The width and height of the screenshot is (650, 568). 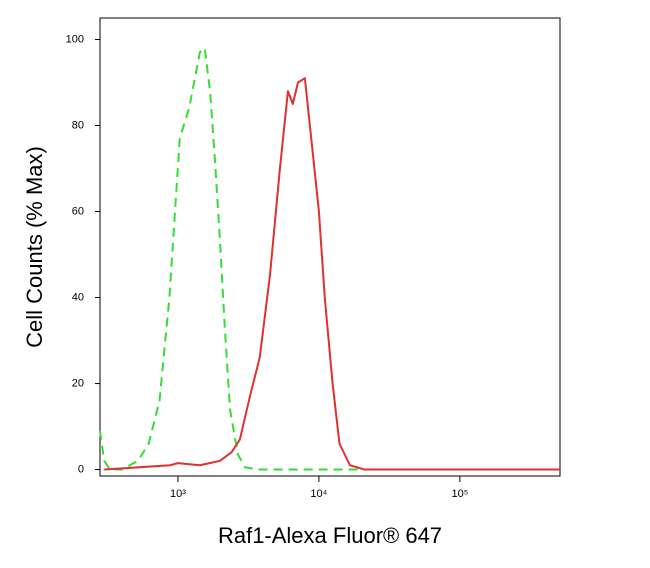 What do you see at coordinates (78, 383) in the screenshot?
I see `y-tick-label: 20` at bounding box center [78, 383].